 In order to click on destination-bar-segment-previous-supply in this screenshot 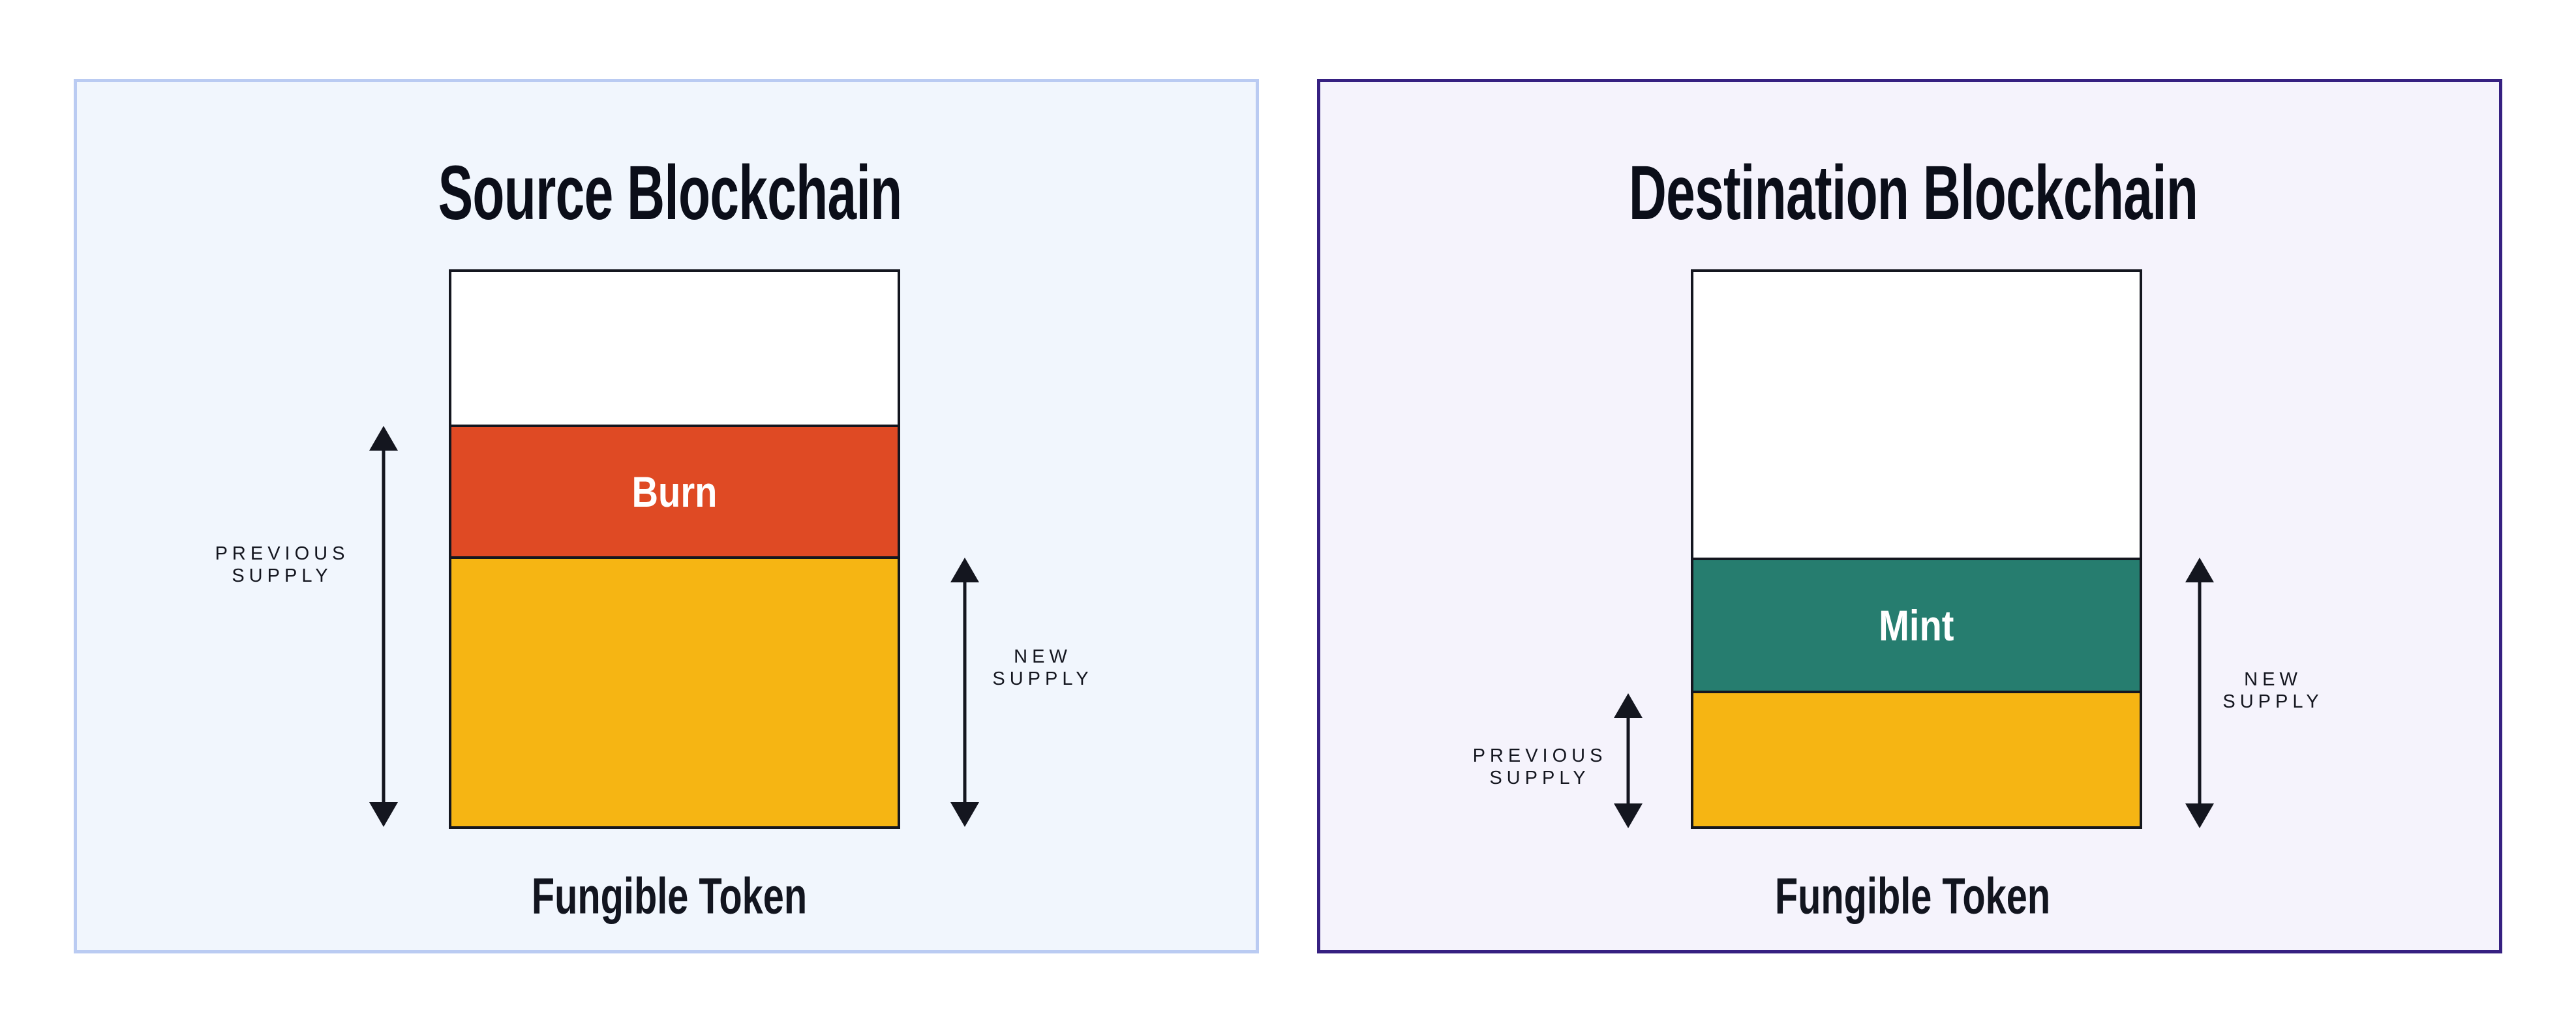, I will do `click(1917, 758)`.